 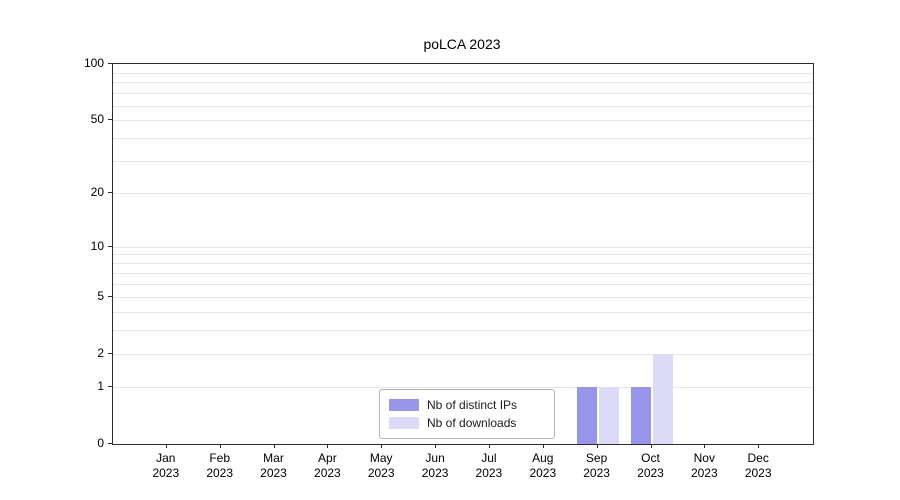 I want to click on x-tick-label: Apr 2023, so click(x=327, y=466).